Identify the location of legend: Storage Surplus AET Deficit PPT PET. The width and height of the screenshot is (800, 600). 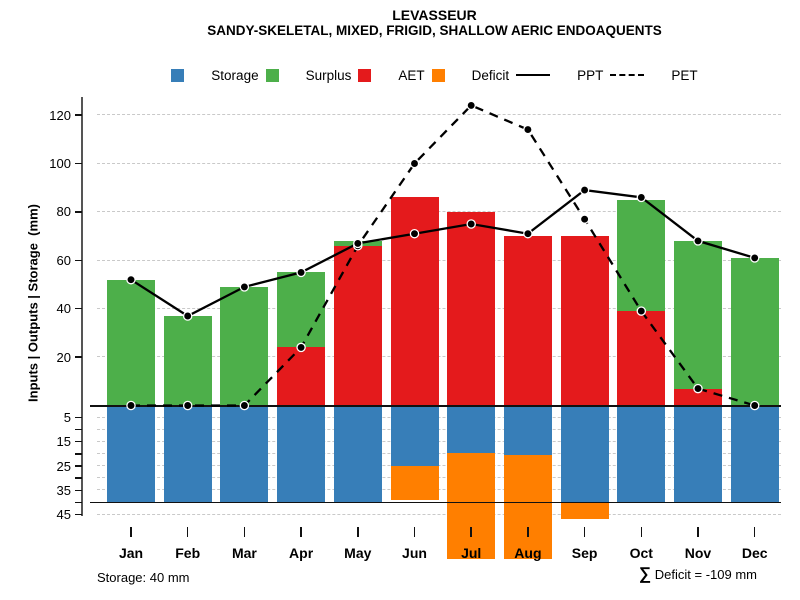
(434, 75).